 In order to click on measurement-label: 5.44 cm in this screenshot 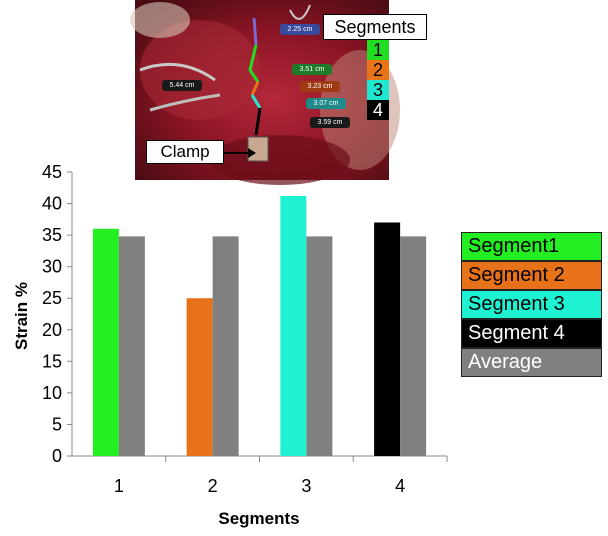, I will do `click(182, 85)`.